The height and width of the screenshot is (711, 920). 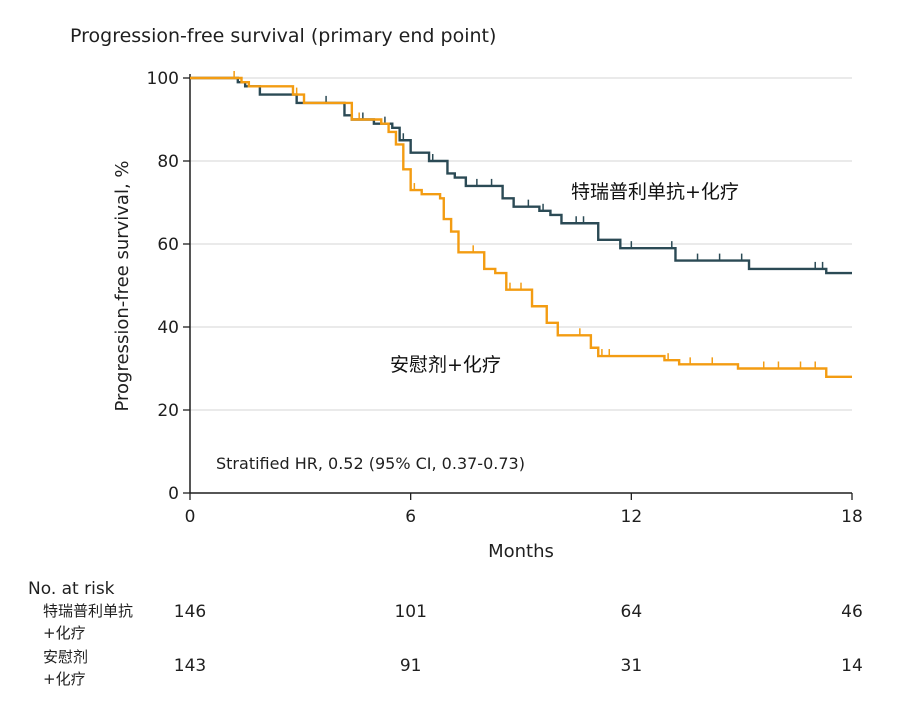 What do you see at coordinates (173, 494) in the screenshot?
I see `y-tick-label-0: 0` at bounding box center [173, 494].